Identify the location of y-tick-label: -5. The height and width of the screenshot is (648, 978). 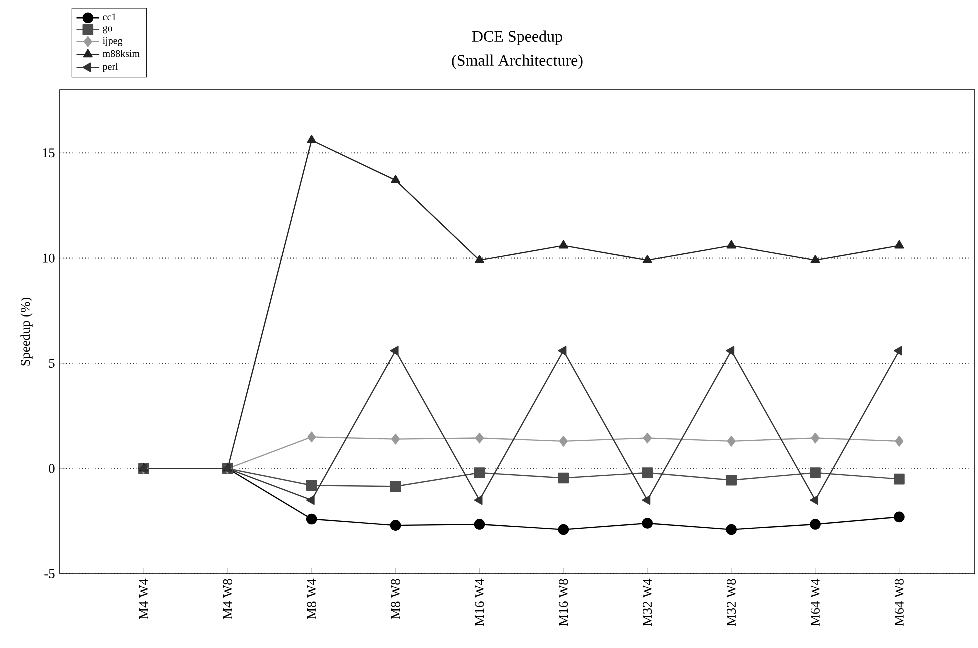
(49, 574).